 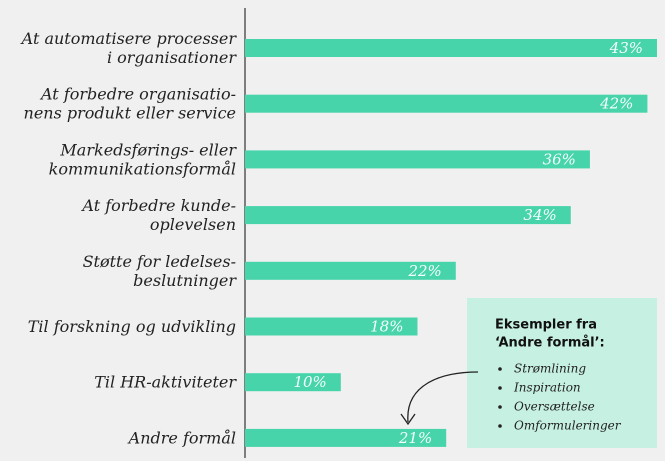 I want to click on value-label: 18%, so click(x=386, y=327).